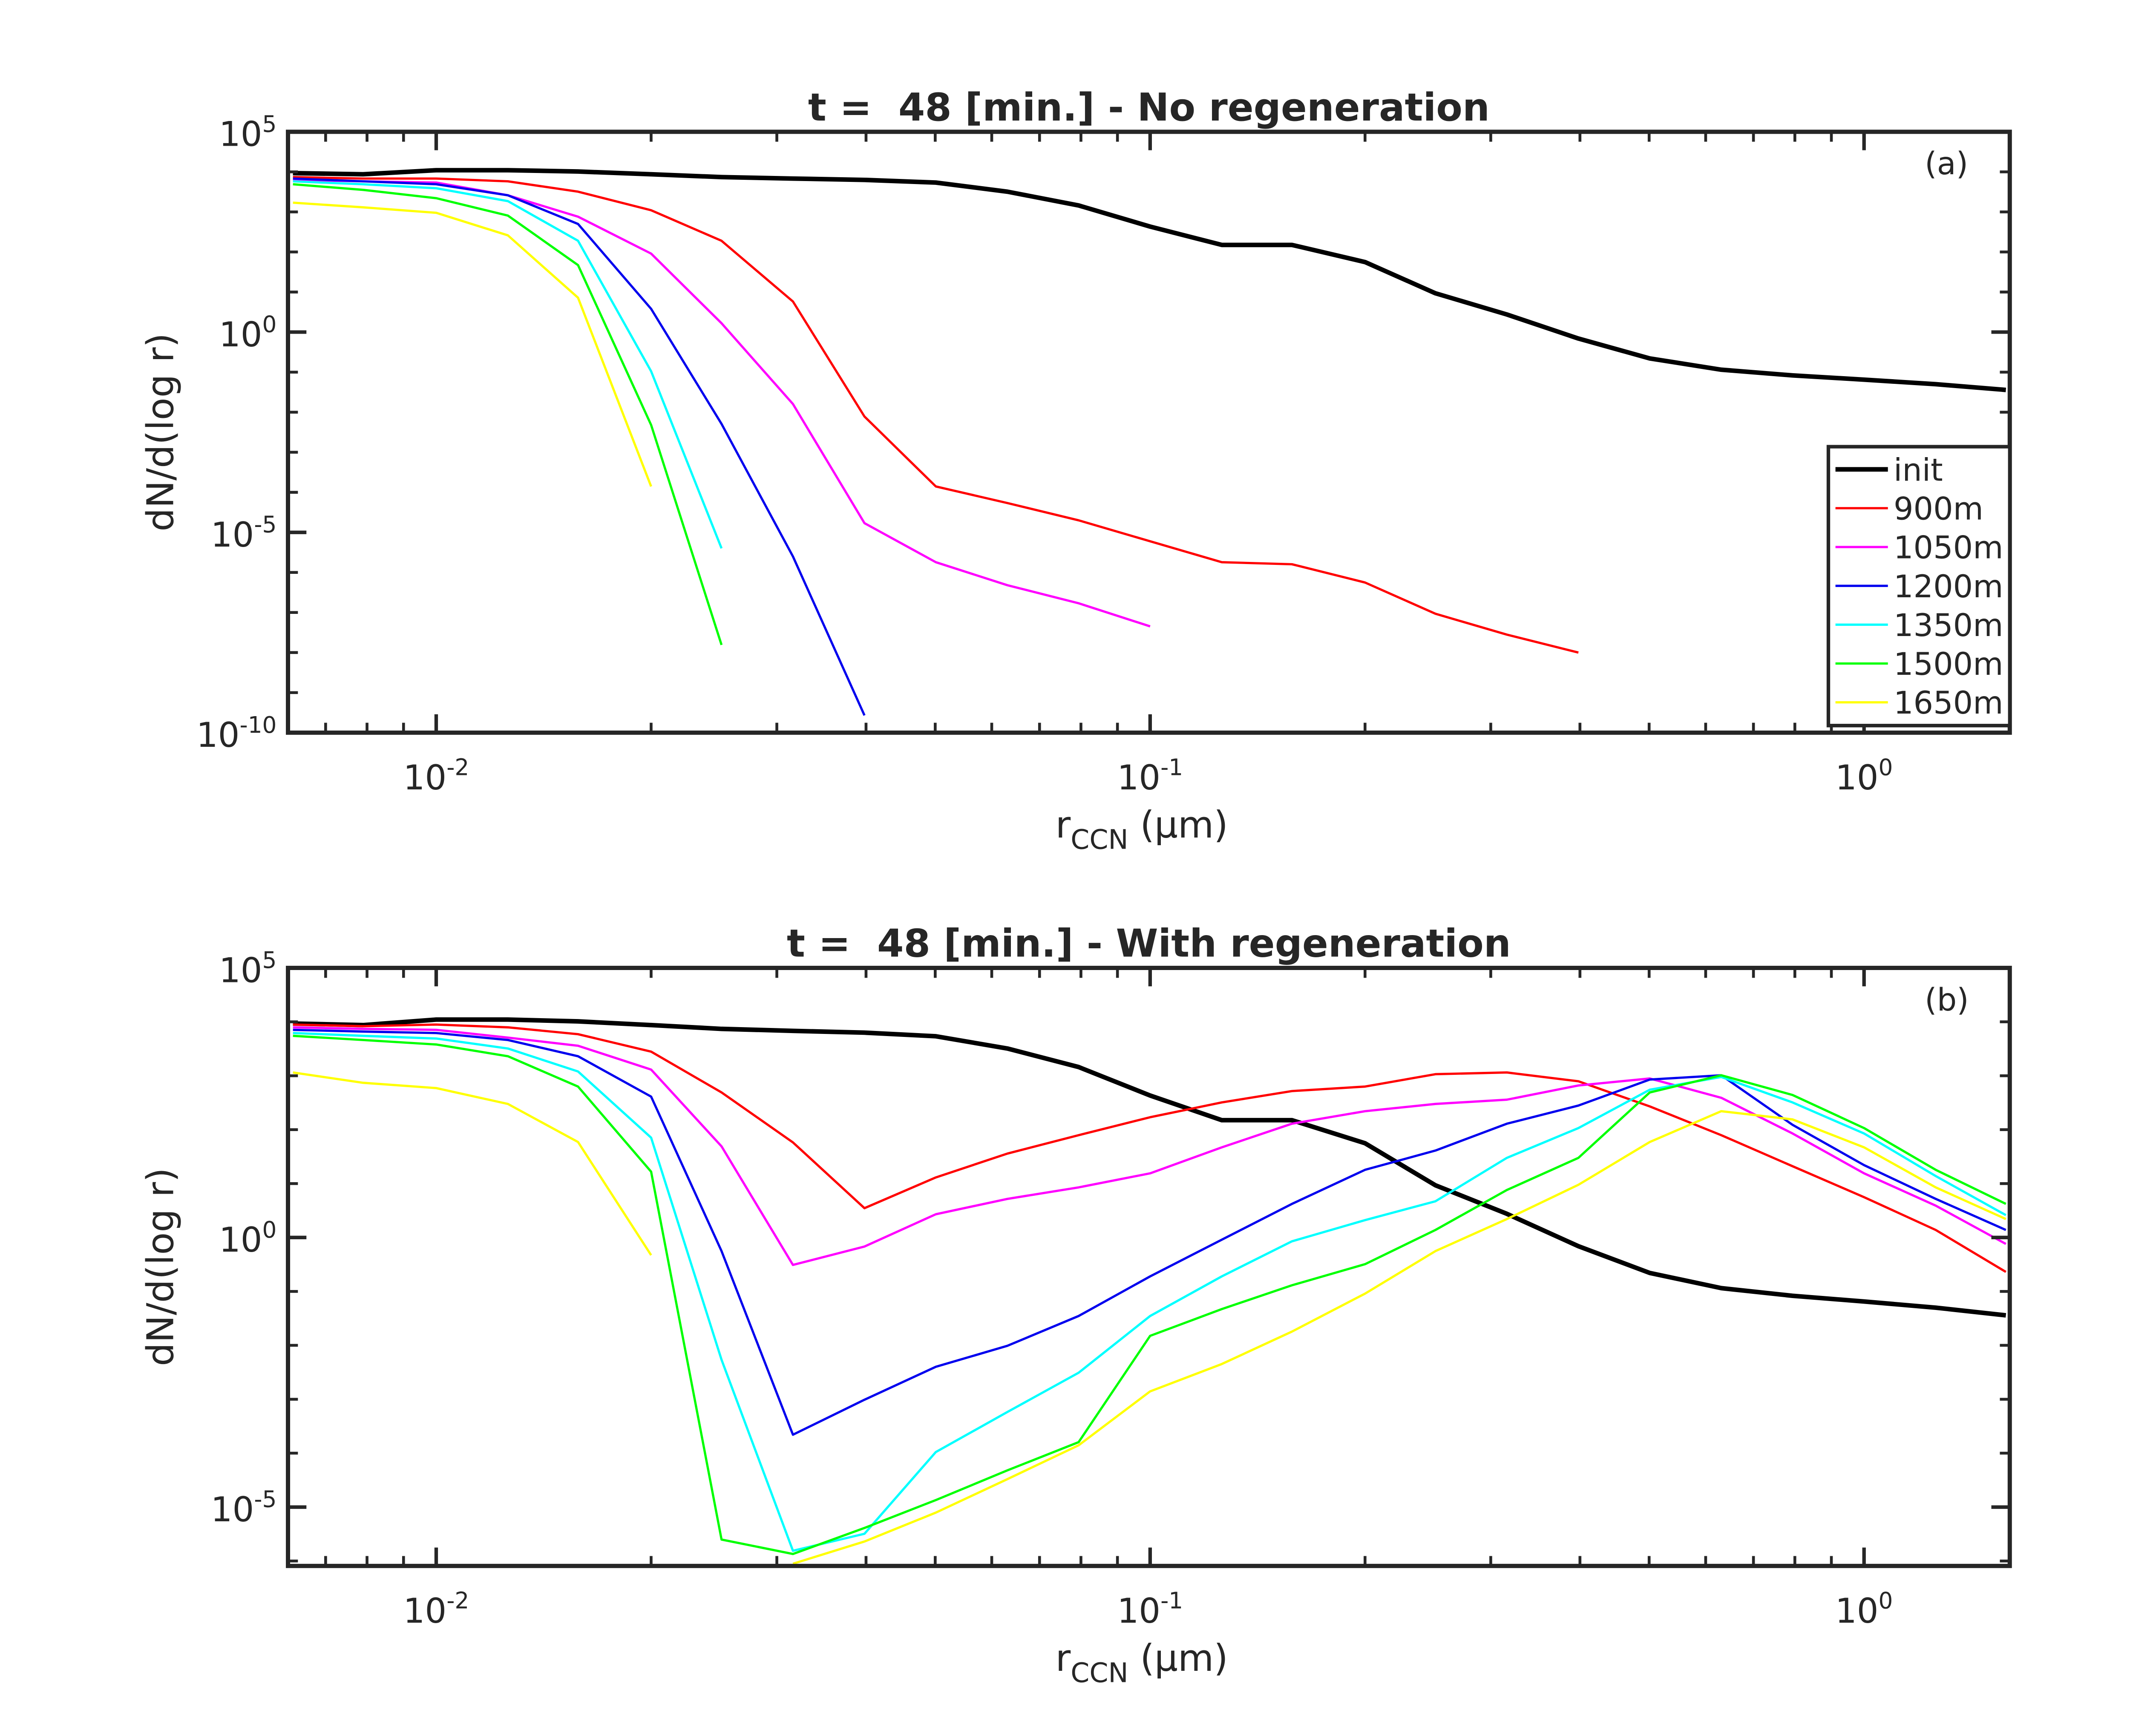 Image resolution: width=2130 pixels, height=1736 pixels. I want to click on legend-label: 1650m, so click(1948, 703).